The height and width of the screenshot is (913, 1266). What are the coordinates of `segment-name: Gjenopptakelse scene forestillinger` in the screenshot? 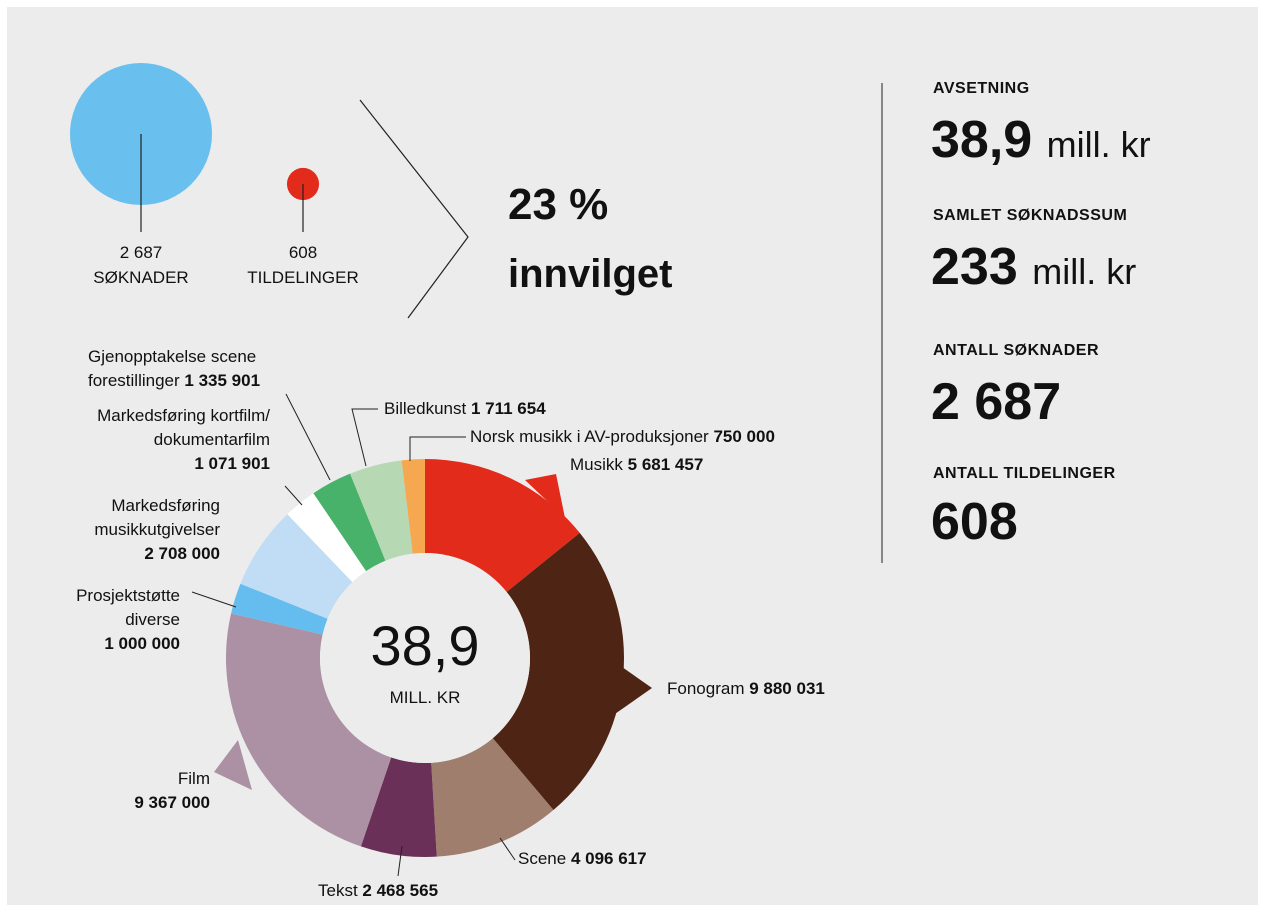 It's located at (172, 368).